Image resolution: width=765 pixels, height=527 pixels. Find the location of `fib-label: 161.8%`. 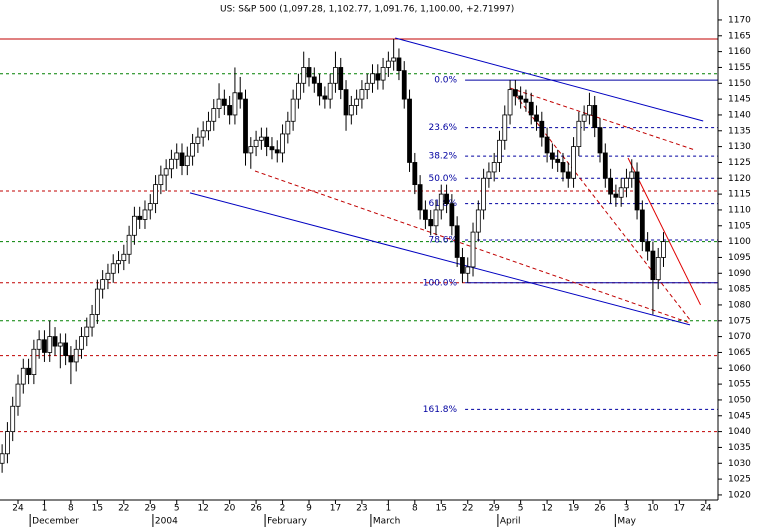

fib-label: 161.8% is located at coordinates (440, 410).